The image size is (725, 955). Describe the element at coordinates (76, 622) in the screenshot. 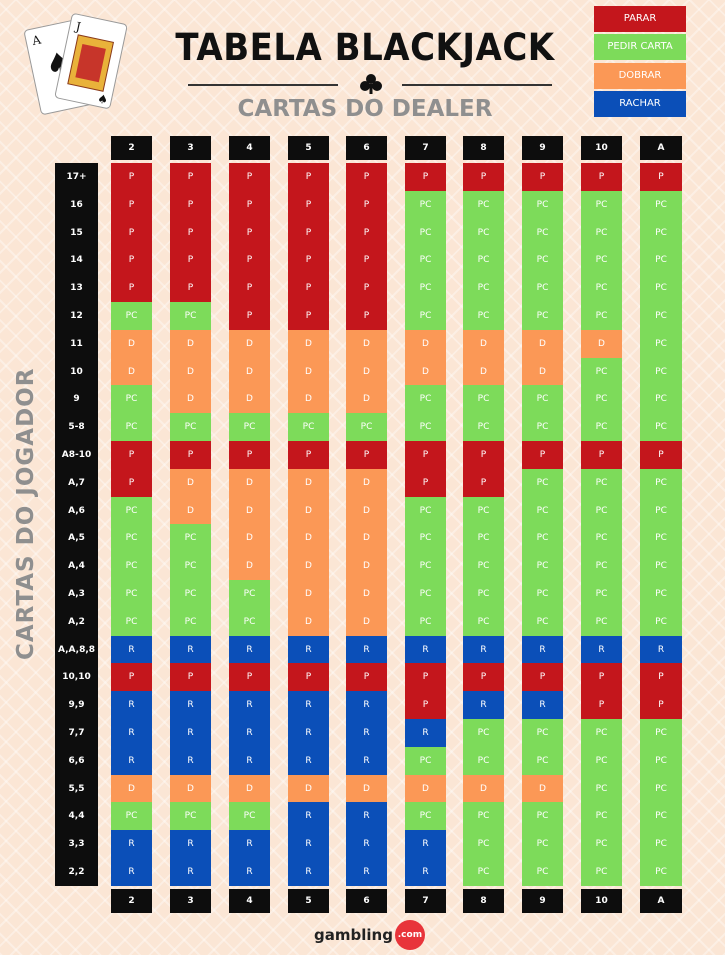

I see `player-hand-label: A,2` at that location.